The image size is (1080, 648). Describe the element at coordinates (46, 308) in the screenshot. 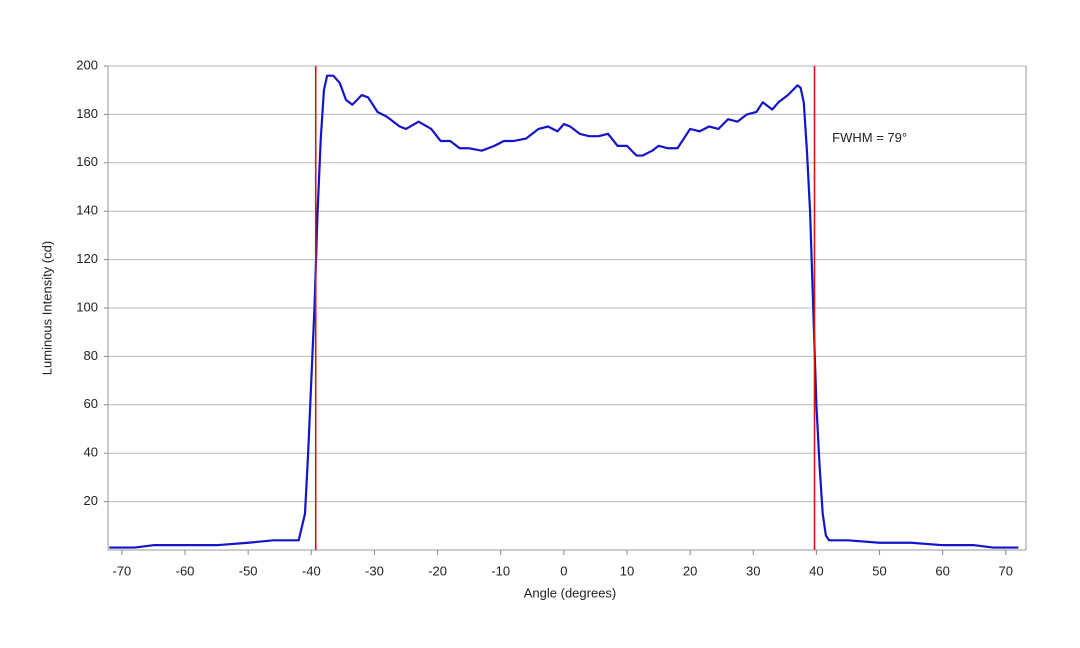

I see `y-axis-label: Luminous Intensity (cd)` at that location.